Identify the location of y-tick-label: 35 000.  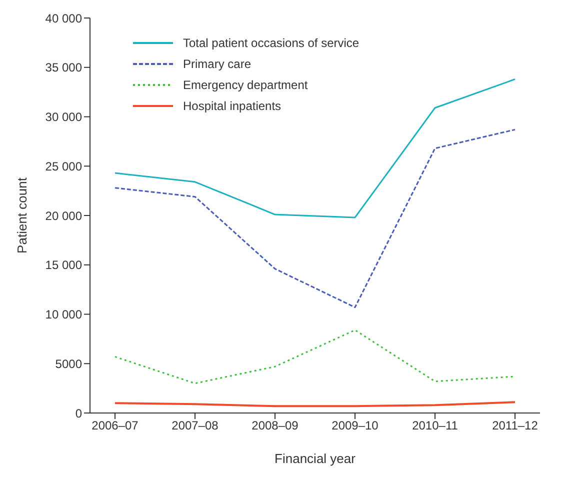
(63, 67).